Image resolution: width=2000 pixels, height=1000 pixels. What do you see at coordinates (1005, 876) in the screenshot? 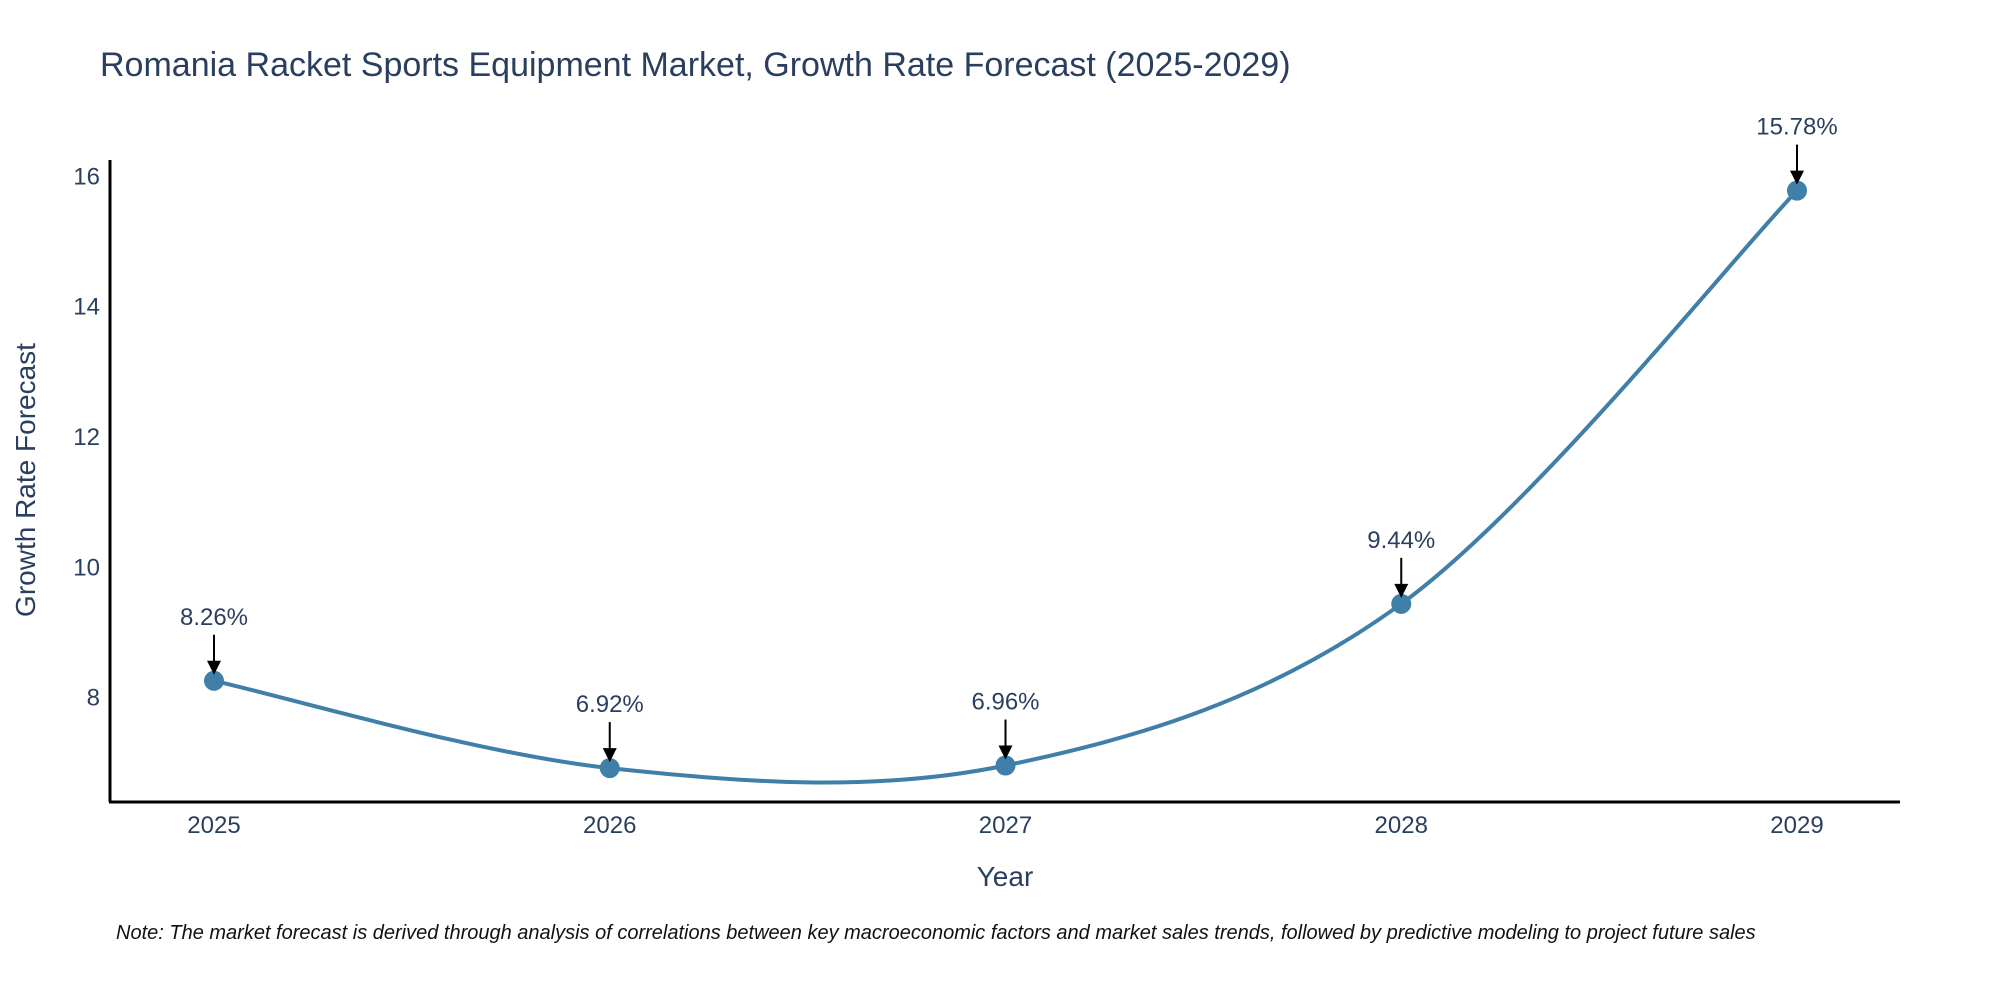
I see `x-axis-title: Year` at bounding box center [1005, 876].